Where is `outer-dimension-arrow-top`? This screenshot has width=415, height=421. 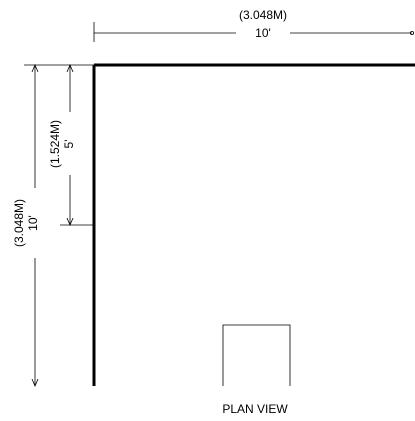 outer-dimension-arrow-top is located at coordinates (35, 68).